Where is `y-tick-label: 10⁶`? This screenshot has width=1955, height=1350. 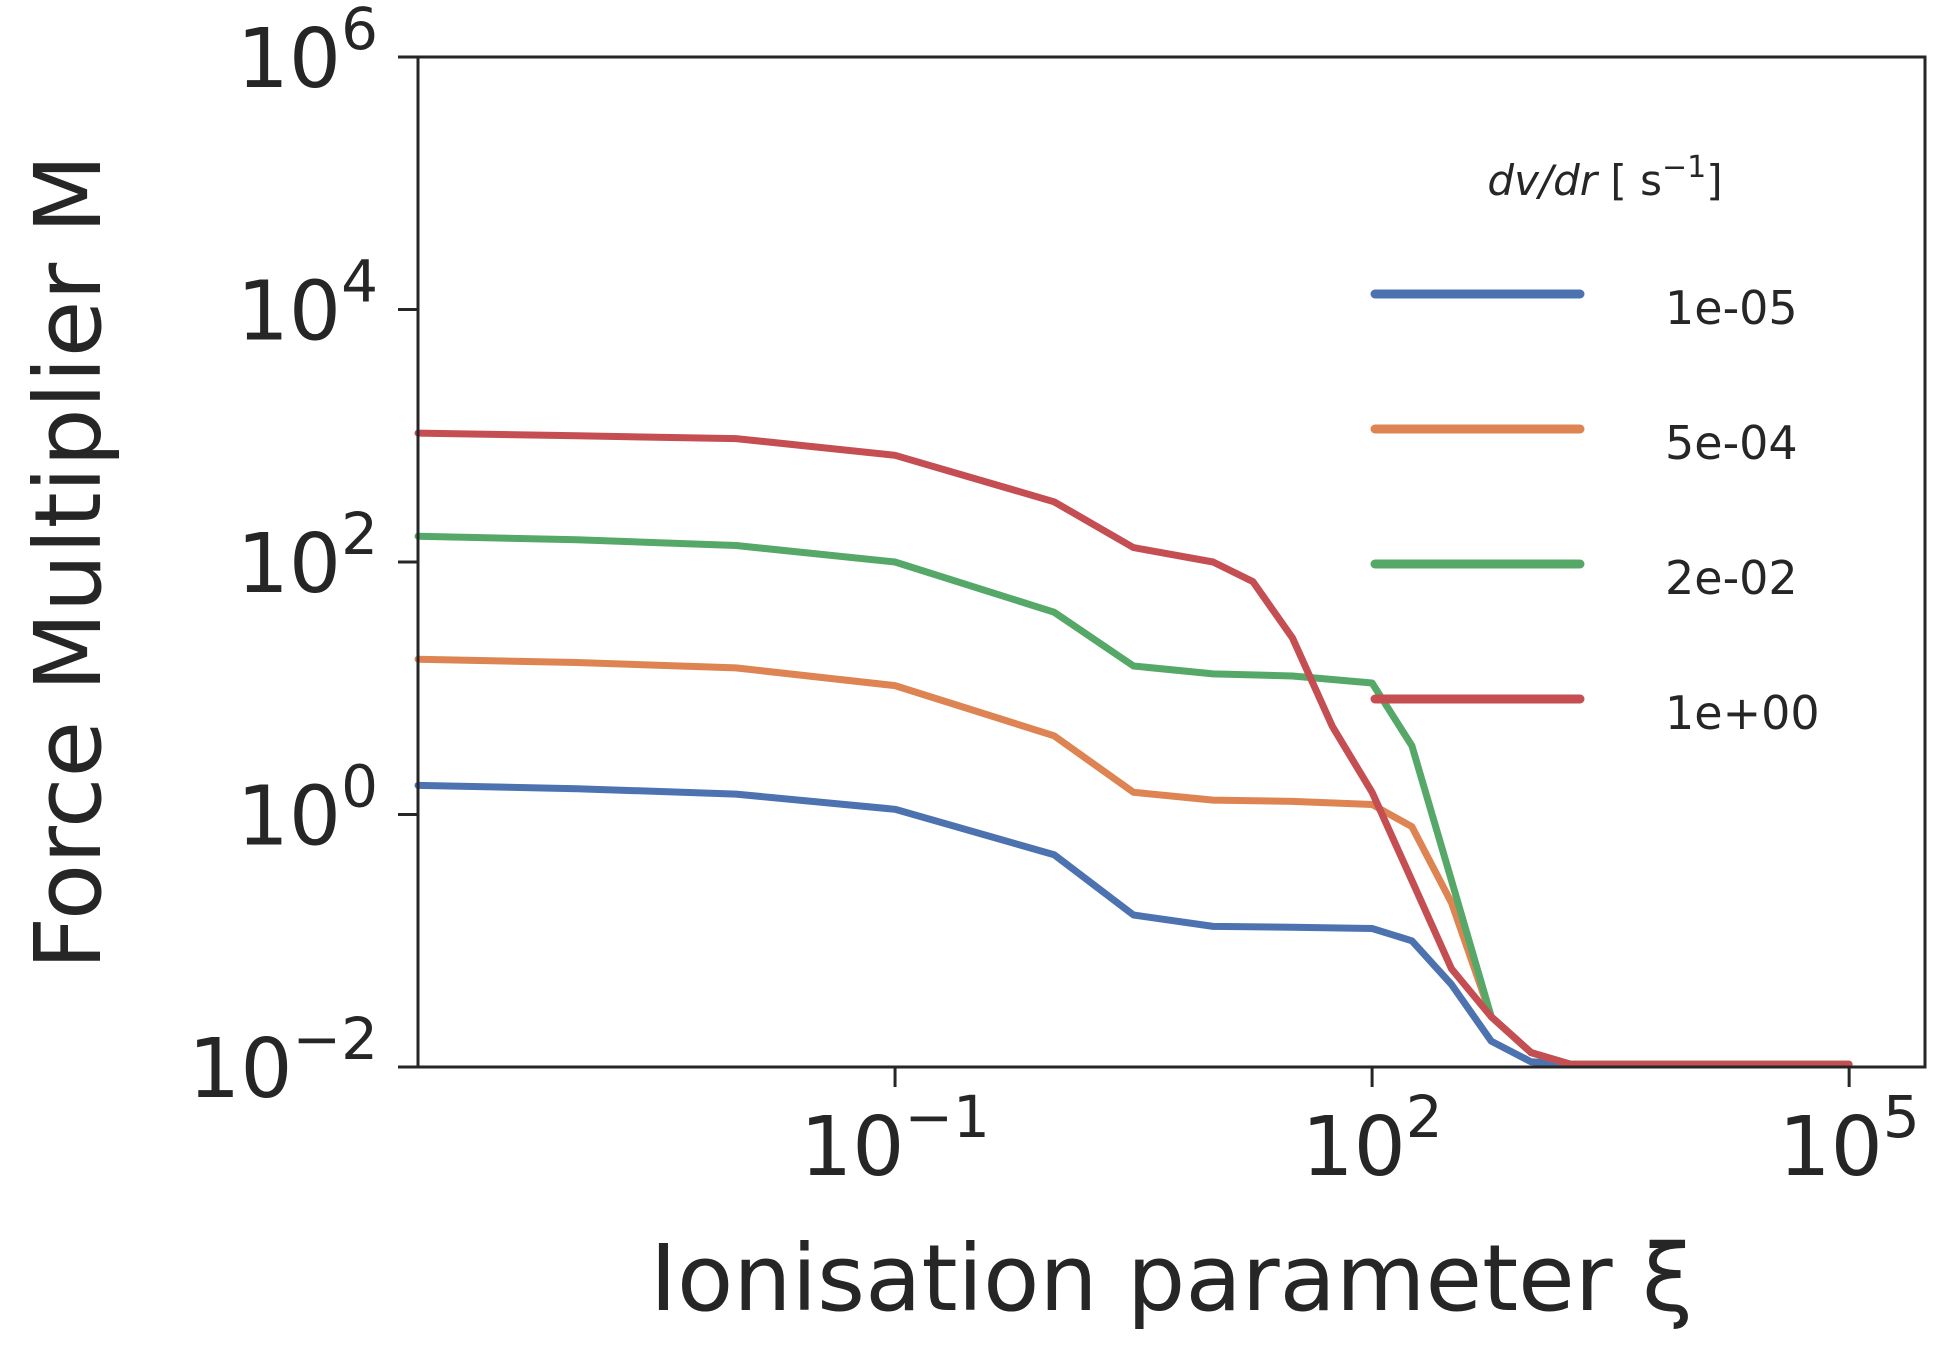 y-tick-label: 10⁶ is located at coordinates (307, 53).